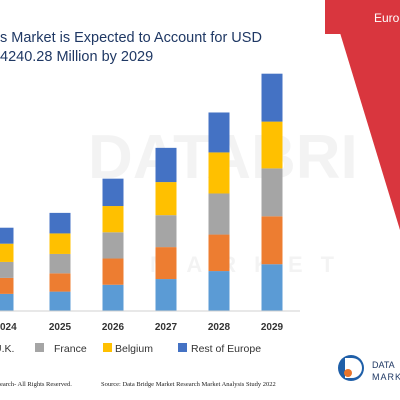 This screenshot has height=400, width=400. Describe the element at coordinates (36, 384) in the screenshot. I see `footer-copyright: earch- All Rights Reserved.` at that location.